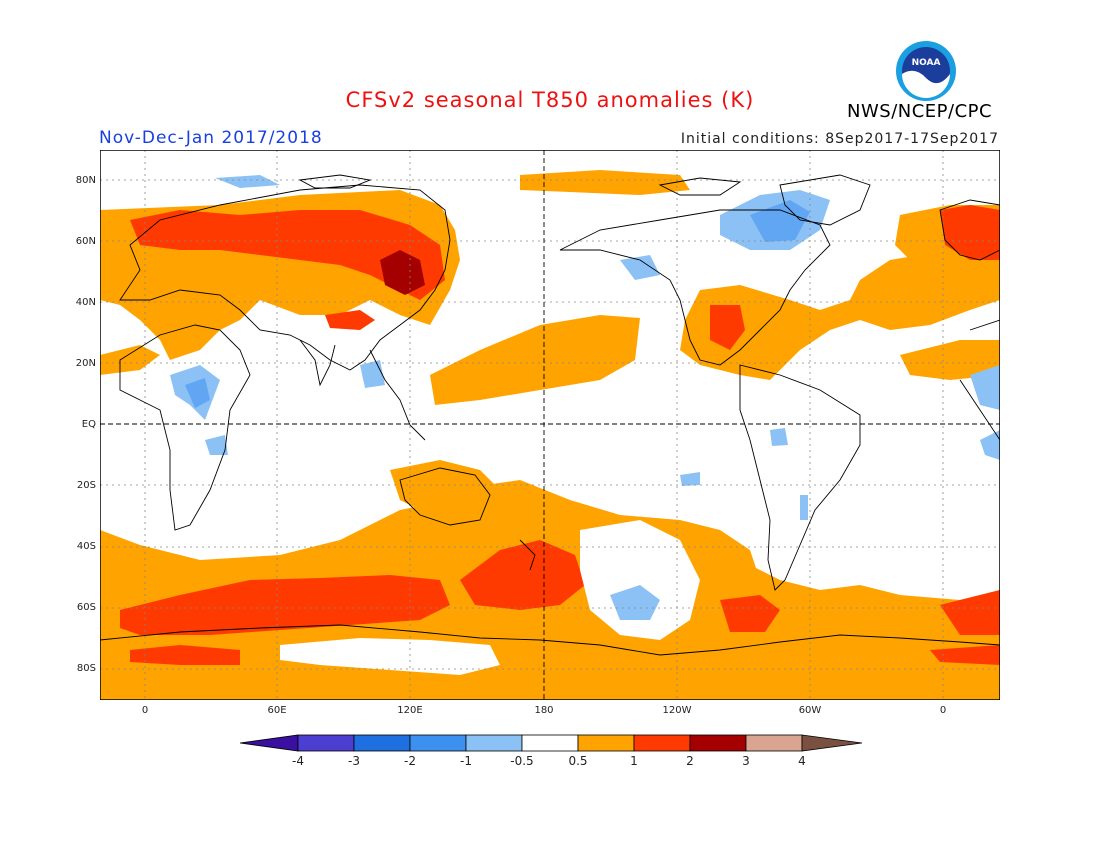 The image size is (1100, 850). What do you see at coordinates (926, 63) in the screenshot?
I see `logo-text: NOAA` at bounding box center [926, 63].